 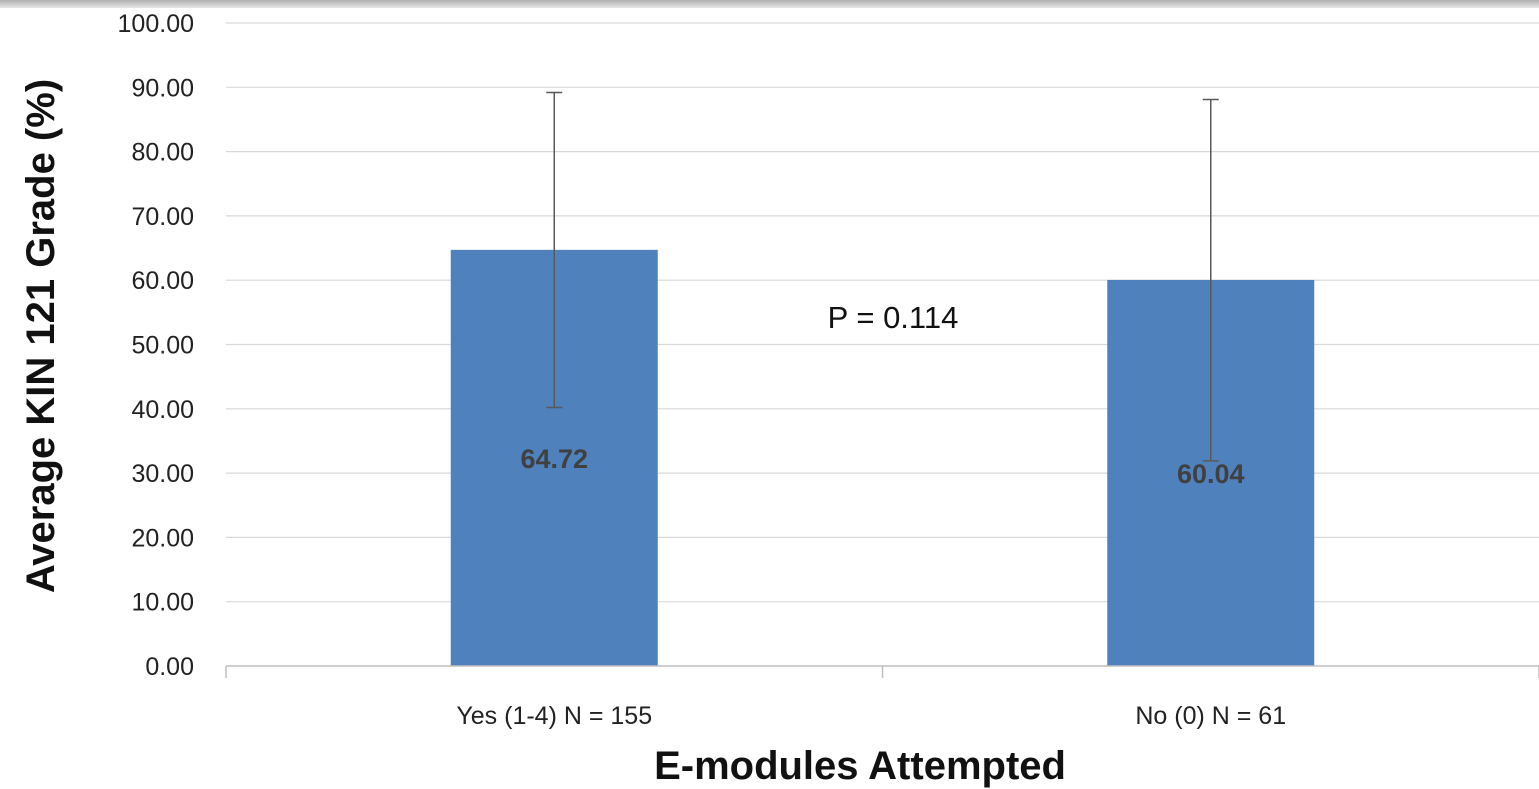 I want to click on x-category-labels: Yes (1-4) N = 155 No (0) N = 61, so click(x=871, y=716).